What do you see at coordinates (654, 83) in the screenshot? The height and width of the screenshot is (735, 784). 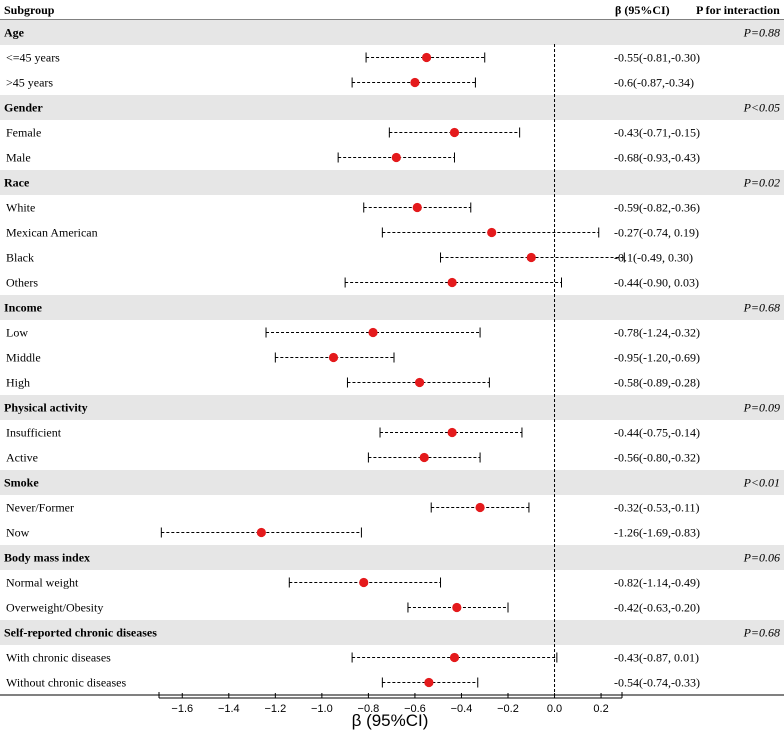 I see `beta-ci-text: -0.6(-0.87,-0.34)` at bounding box center [654, 83].